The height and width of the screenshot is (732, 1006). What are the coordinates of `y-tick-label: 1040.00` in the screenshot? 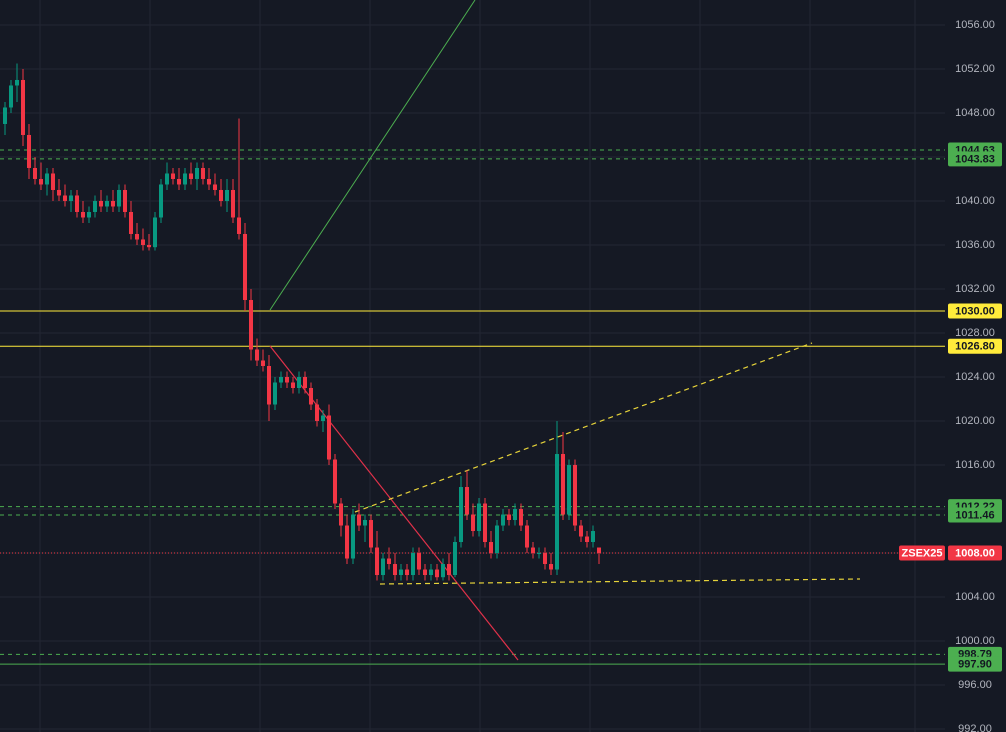 It's located at (975, 201).